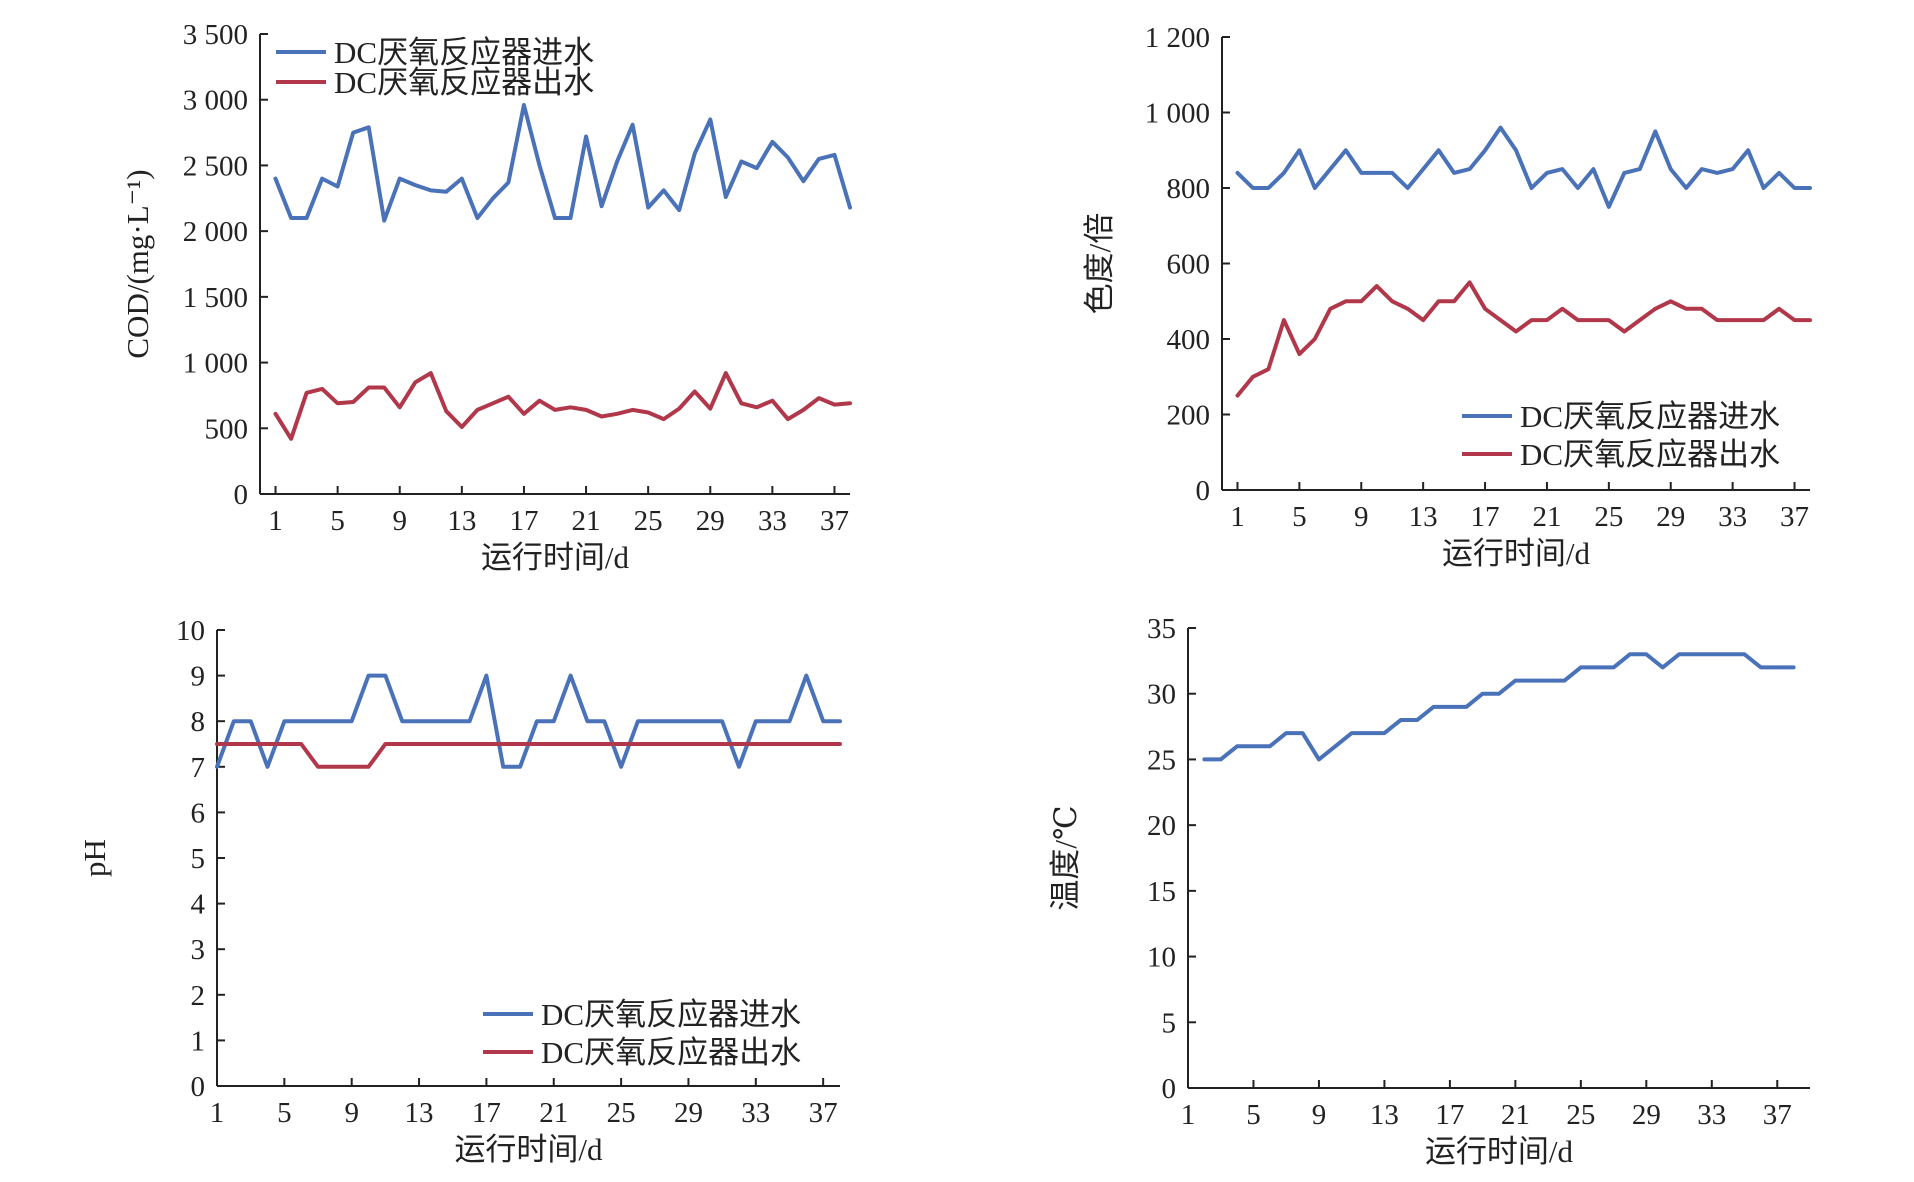  What do you see at coordinates (1189, 416) in the screenshot?
I see `y-tick-label: 200` at bounding box center [1189, 416].